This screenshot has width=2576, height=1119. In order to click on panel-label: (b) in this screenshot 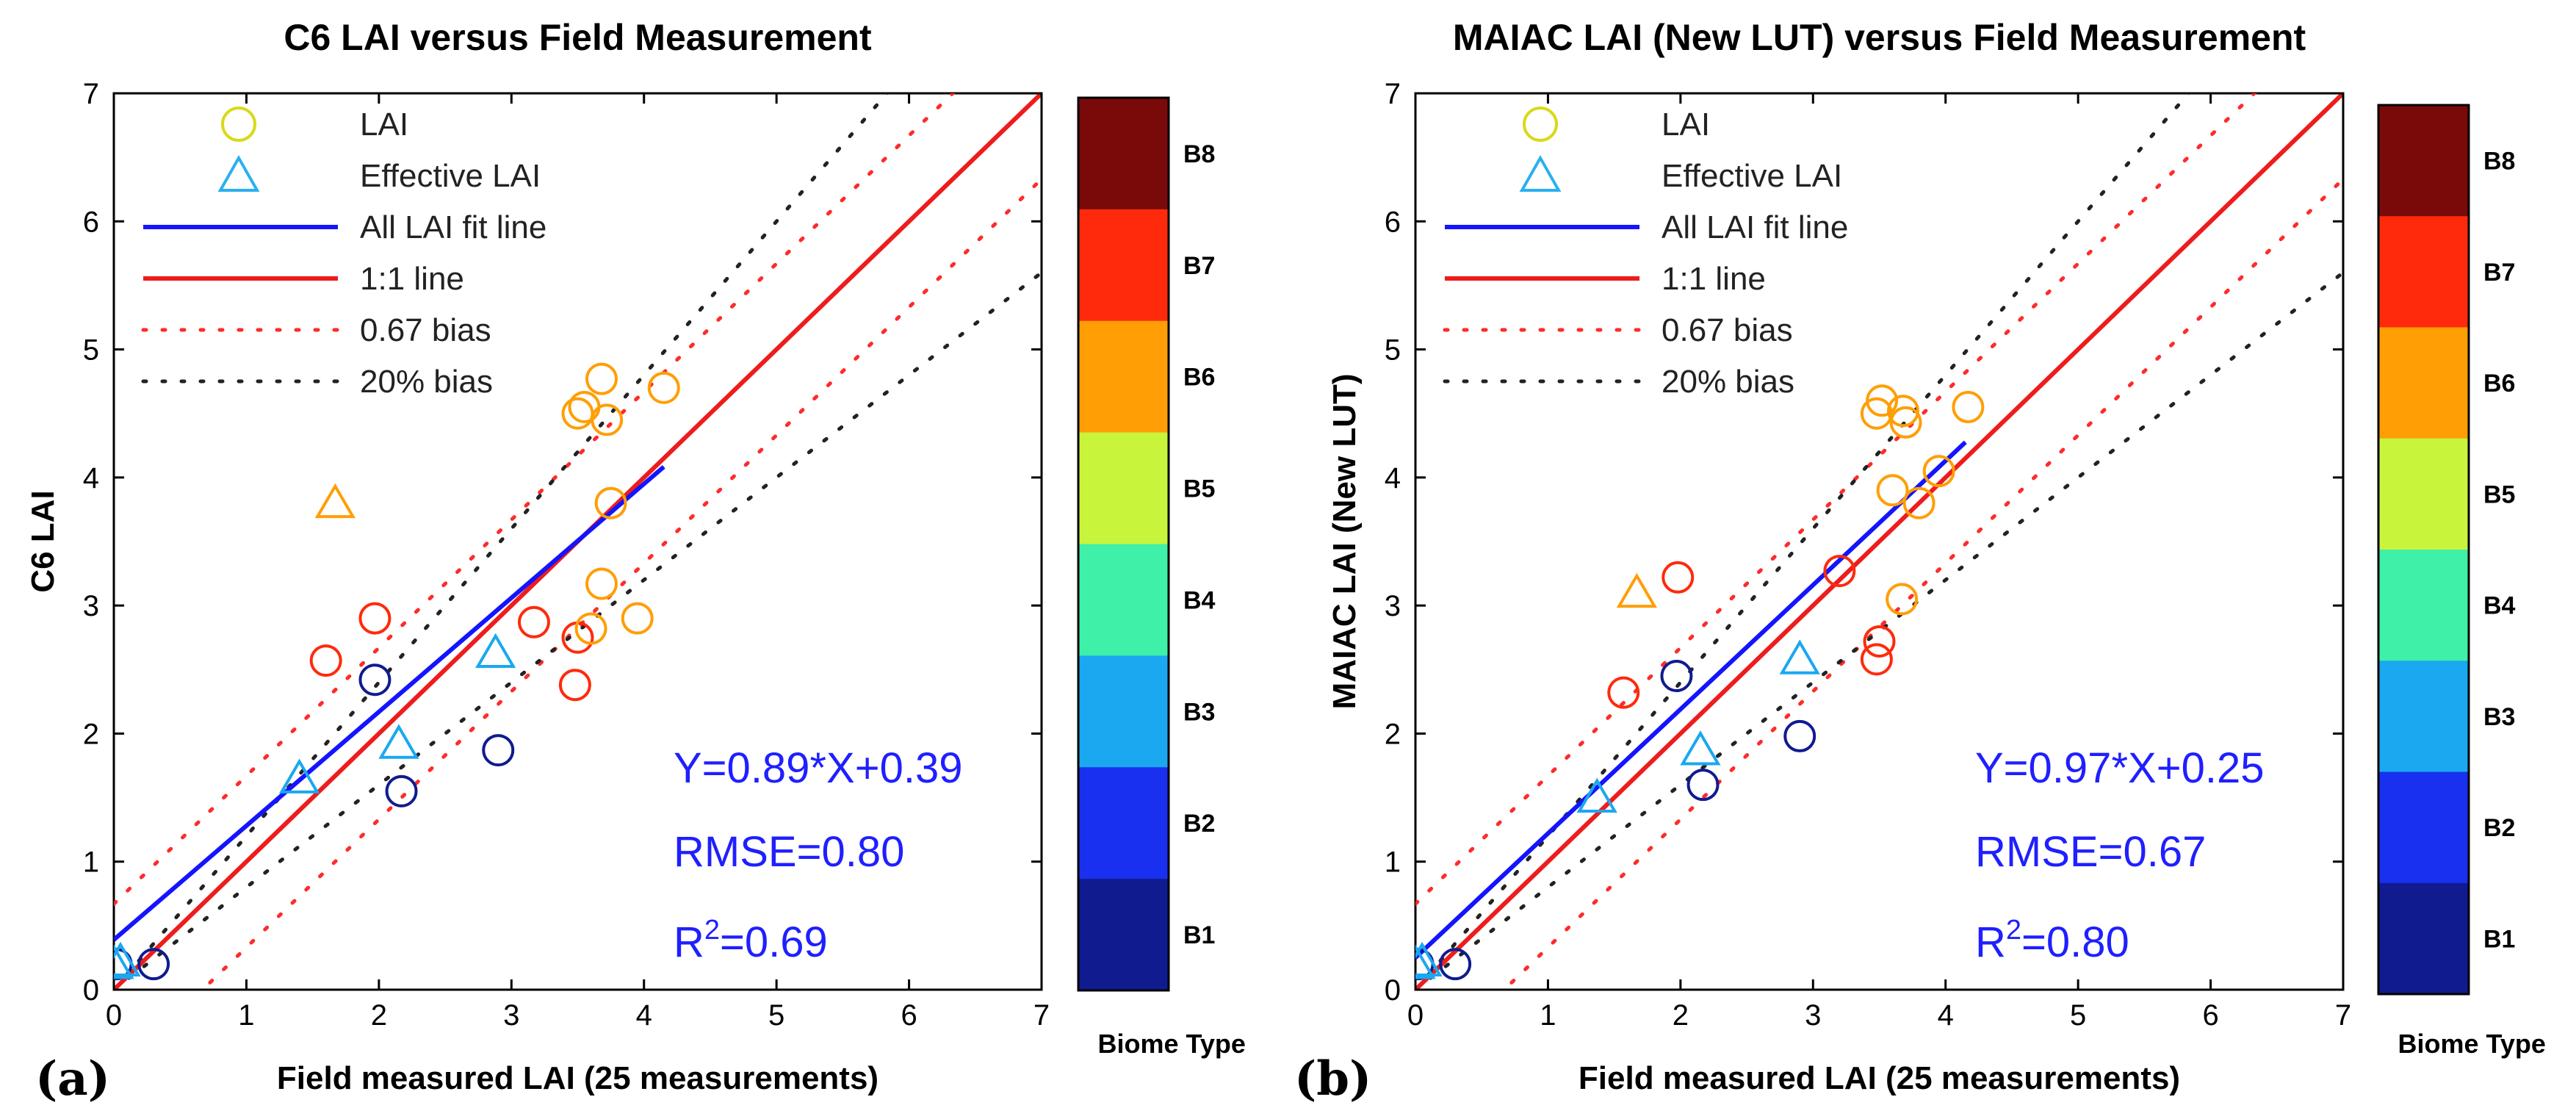, I will do `click(1332, 1079)`.